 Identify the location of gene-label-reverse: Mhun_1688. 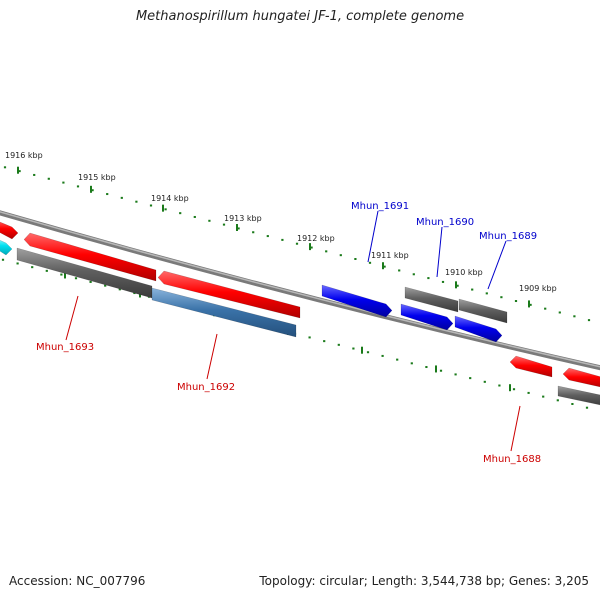
(512, 459).